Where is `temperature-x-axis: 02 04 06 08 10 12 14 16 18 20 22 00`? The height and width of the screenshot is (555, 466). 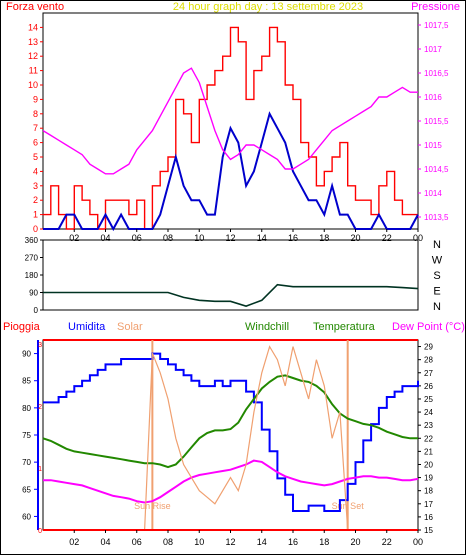
temperature-x-axis: 02 04 06 08 10 12 14 16 18 20 22 00 is located at coordinates (246, 538).